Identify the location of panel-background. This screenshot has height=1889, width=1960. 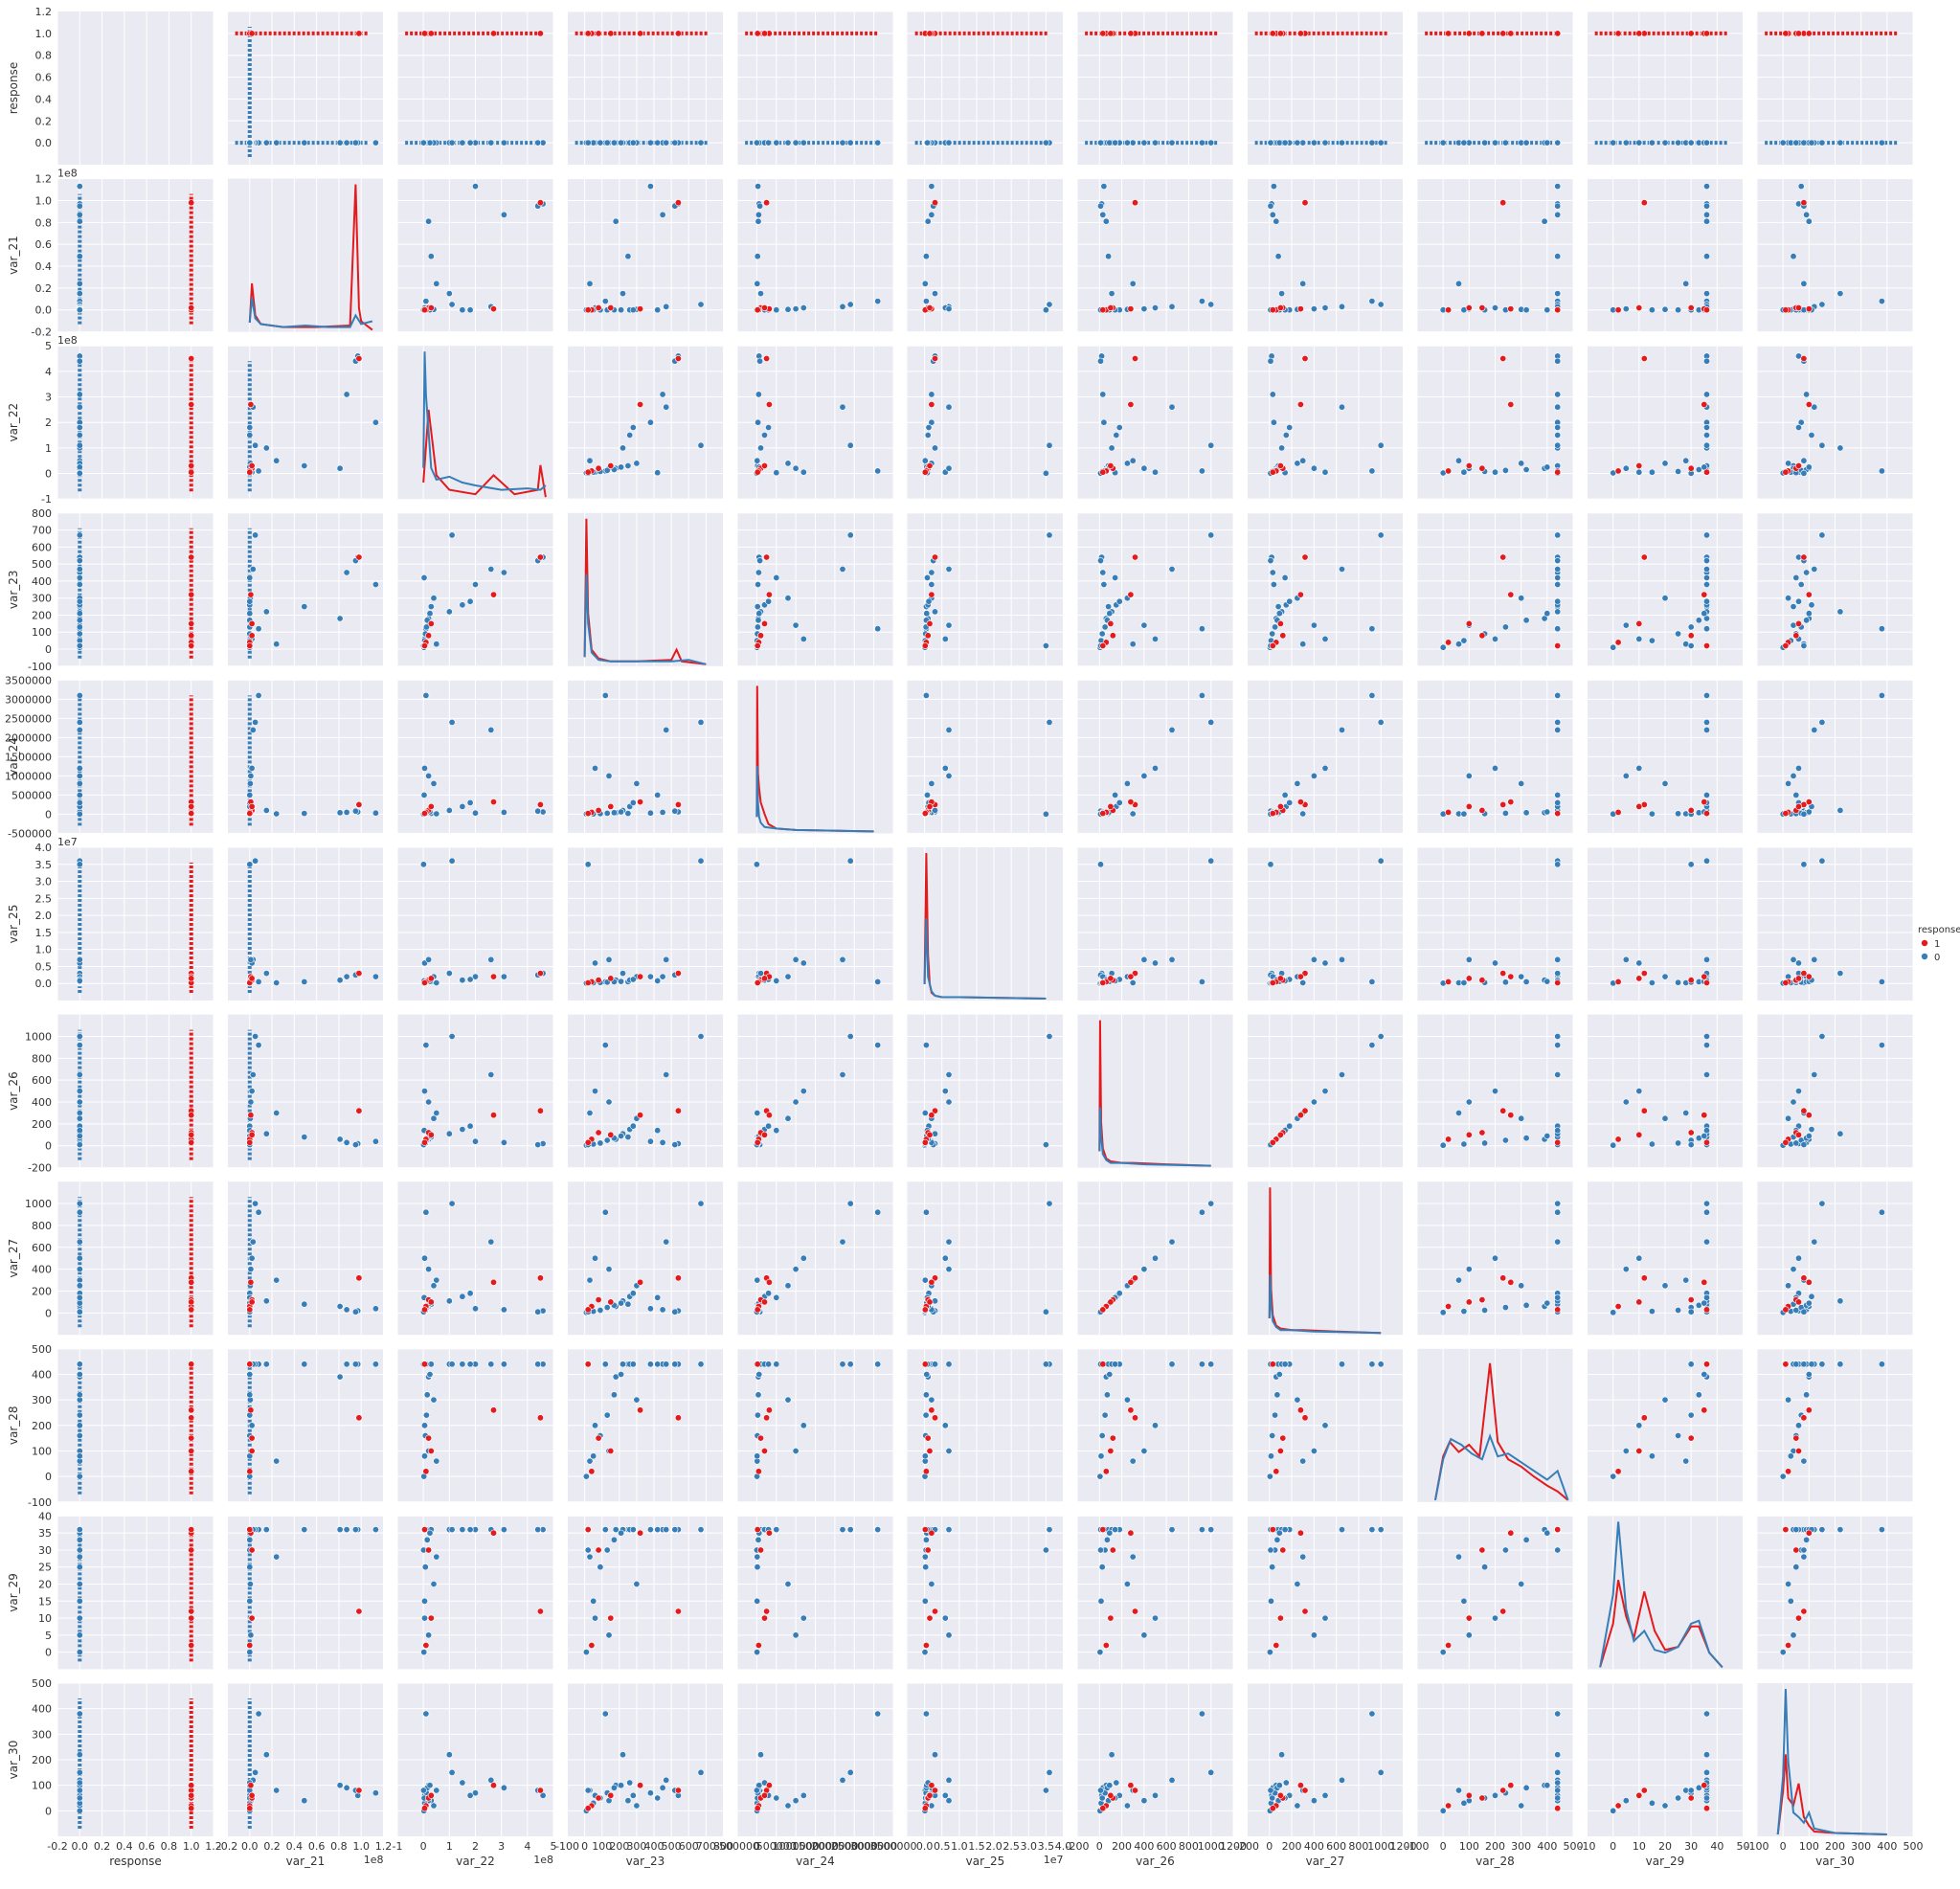
(986, 1593).